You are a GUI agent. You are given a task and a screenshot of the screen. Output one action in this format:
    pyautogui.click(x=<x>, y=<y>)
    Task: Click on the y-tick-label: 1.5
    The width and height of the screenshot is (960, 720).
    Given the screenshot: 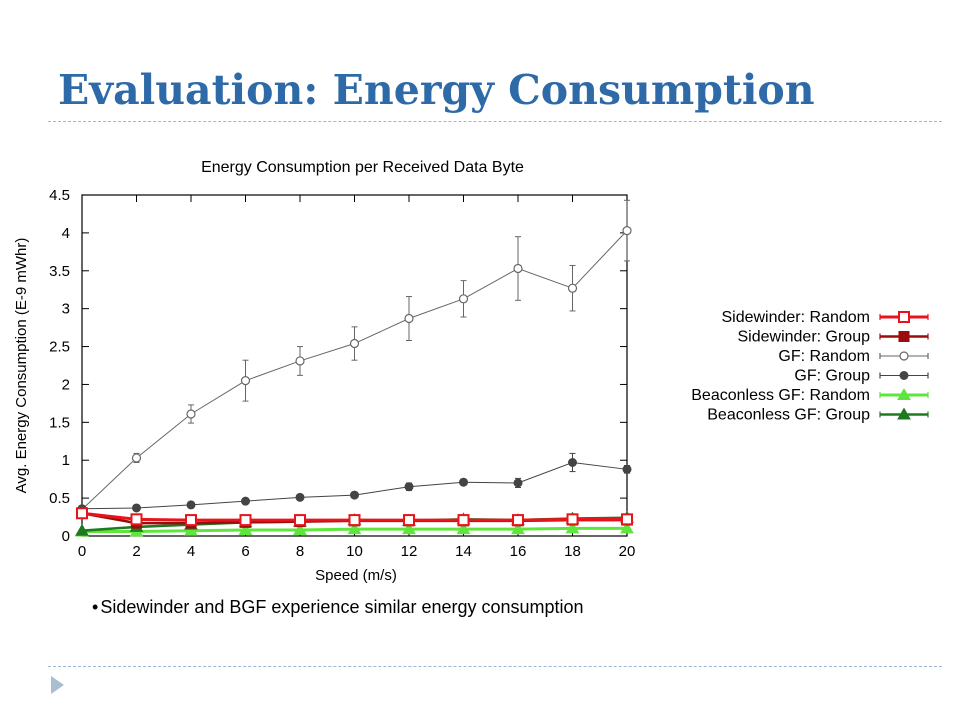 What is the action you would take?
    pyautogui.click(x=59, y=422)
    